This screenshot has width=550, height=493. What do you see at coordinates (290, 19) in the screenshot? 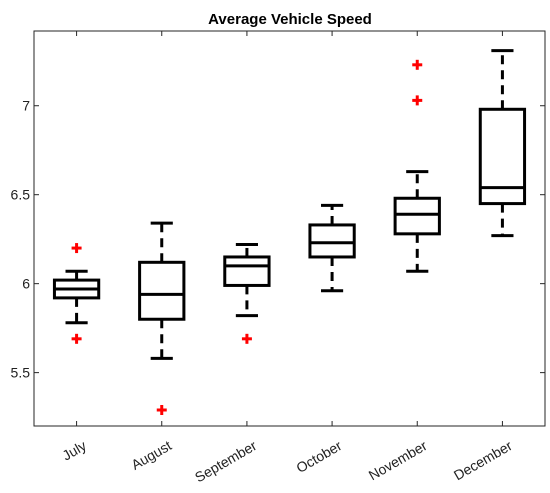
I see `chart-title: Average Vehicle Speed` at bounding box center [290, 19].